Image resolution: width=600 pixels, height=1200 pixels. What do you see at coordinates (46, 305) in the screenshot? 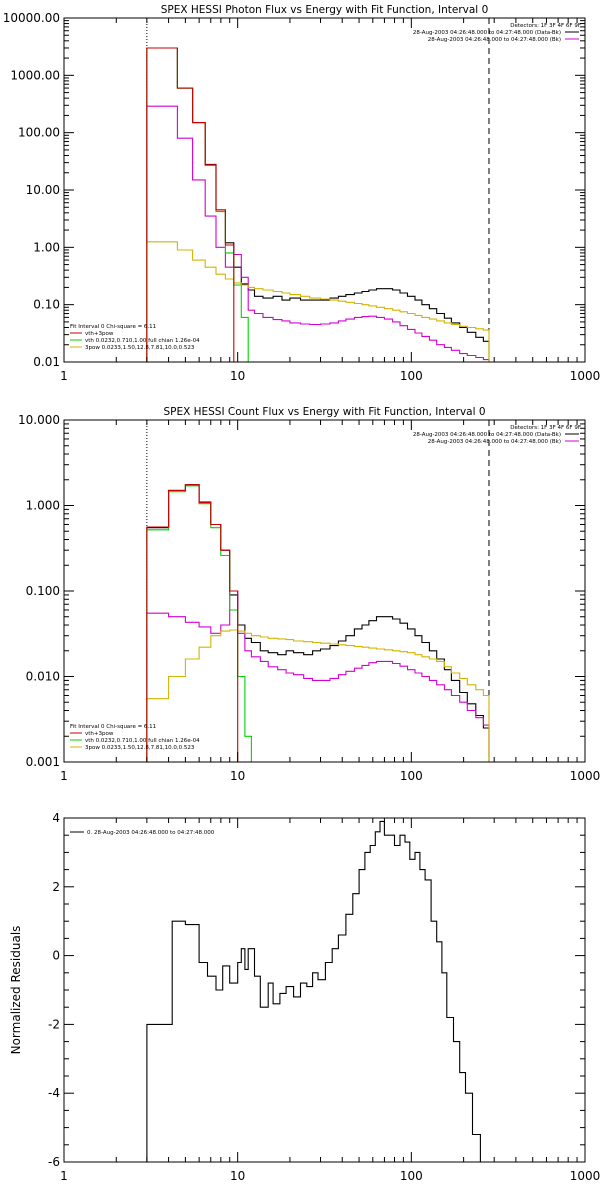
I see `y-tick-label: 0.10` at bounding box center [46, 305].